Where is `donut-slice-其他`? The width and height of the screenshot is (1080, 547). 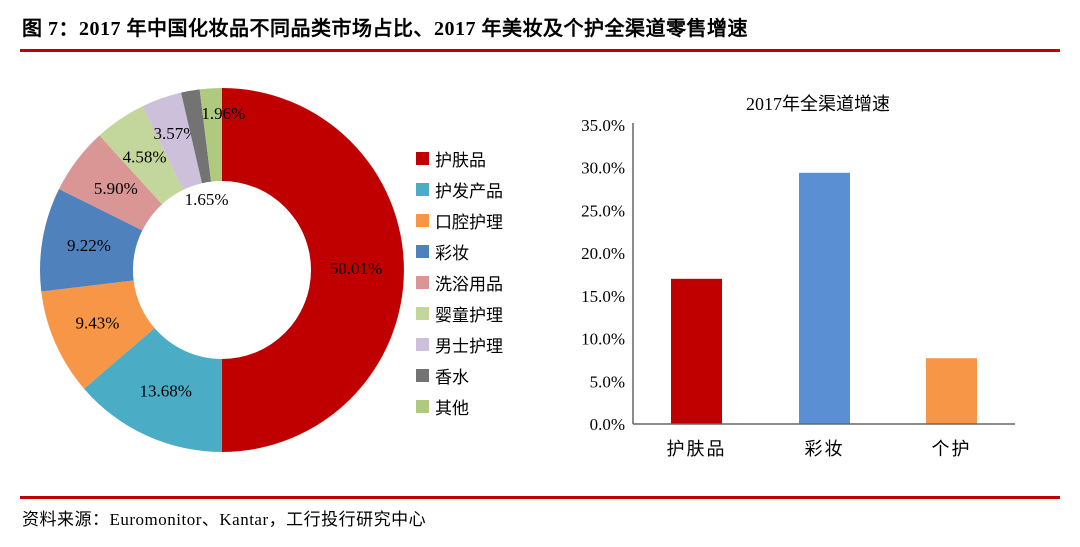 donut-slice-其他 is located at coordinates (210, 135).